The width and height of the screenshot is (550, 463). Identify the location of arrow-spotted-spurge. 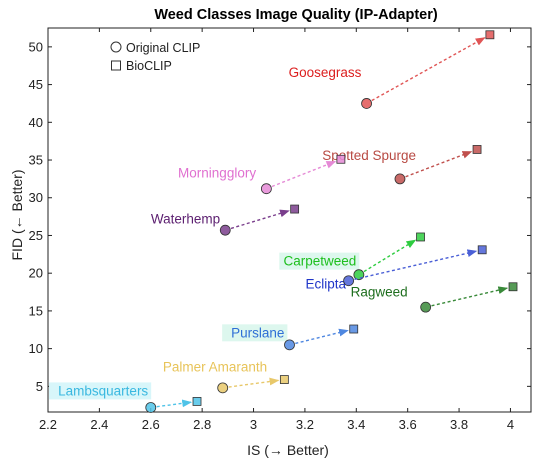
(439, 164).